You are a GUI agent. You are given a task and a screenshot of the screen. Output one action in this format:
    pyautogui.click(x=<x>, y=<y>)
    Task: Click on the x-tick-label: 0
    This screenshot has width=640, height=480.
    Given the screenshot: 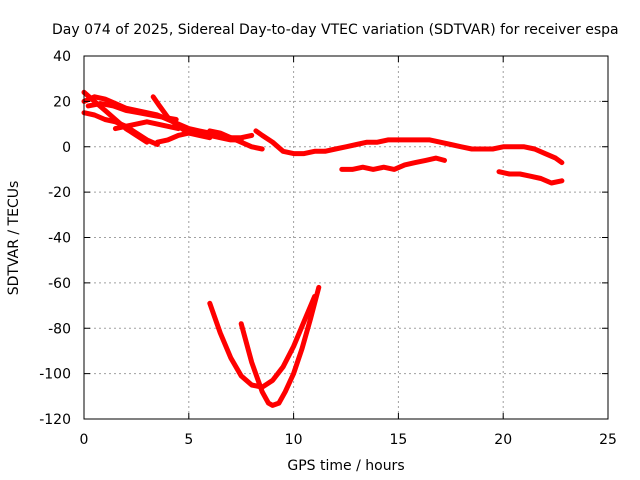 What is the action you would take?
    pyautogui.click(x=84, y=440)
    